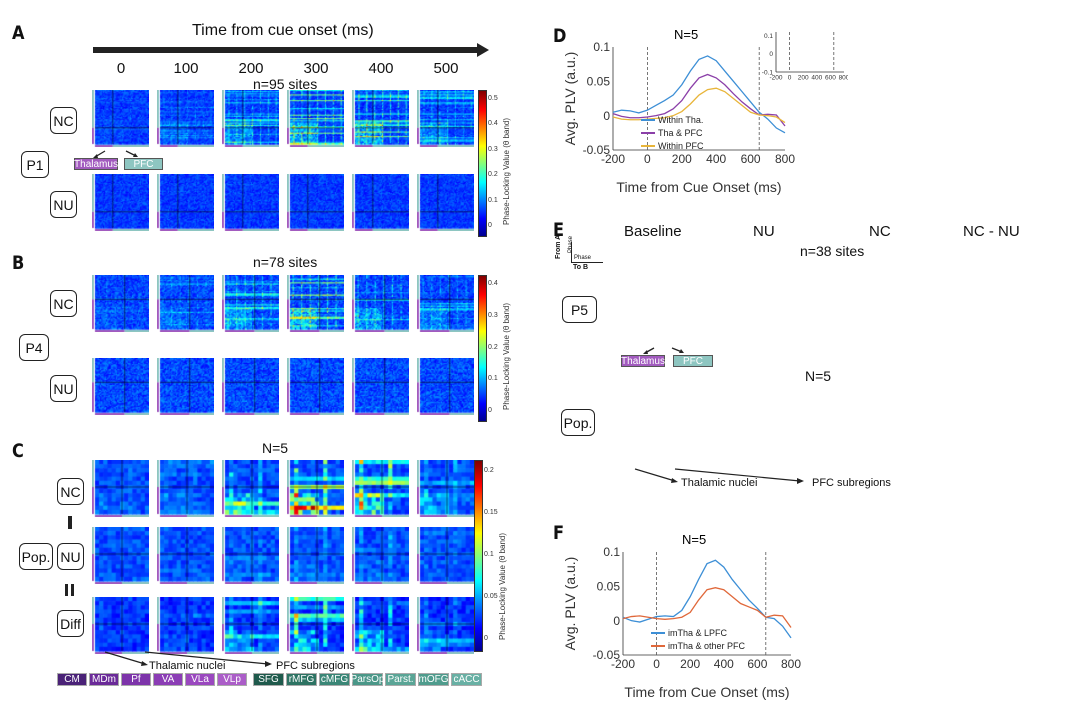 The width and height of the screenshot is (1080, 706). Describe the element at coordinates (188, 659) in the screenshot. I see `panel-c-annotation-arrows` at that location.